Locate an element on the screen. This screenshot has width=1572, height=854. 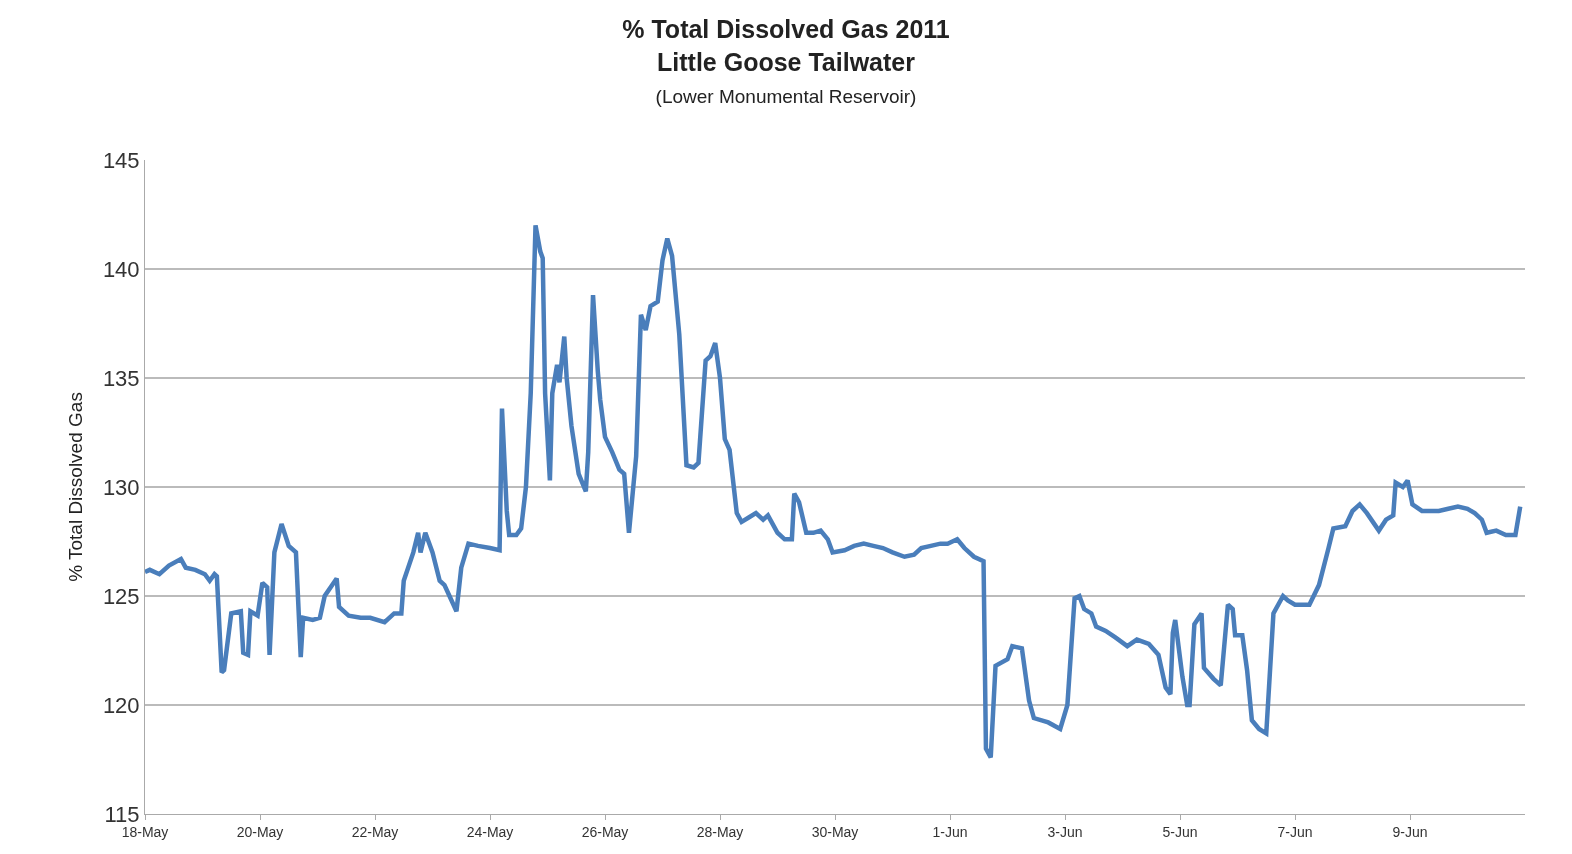
x-tick-label: 22-May is located at coordinates (375, 831).